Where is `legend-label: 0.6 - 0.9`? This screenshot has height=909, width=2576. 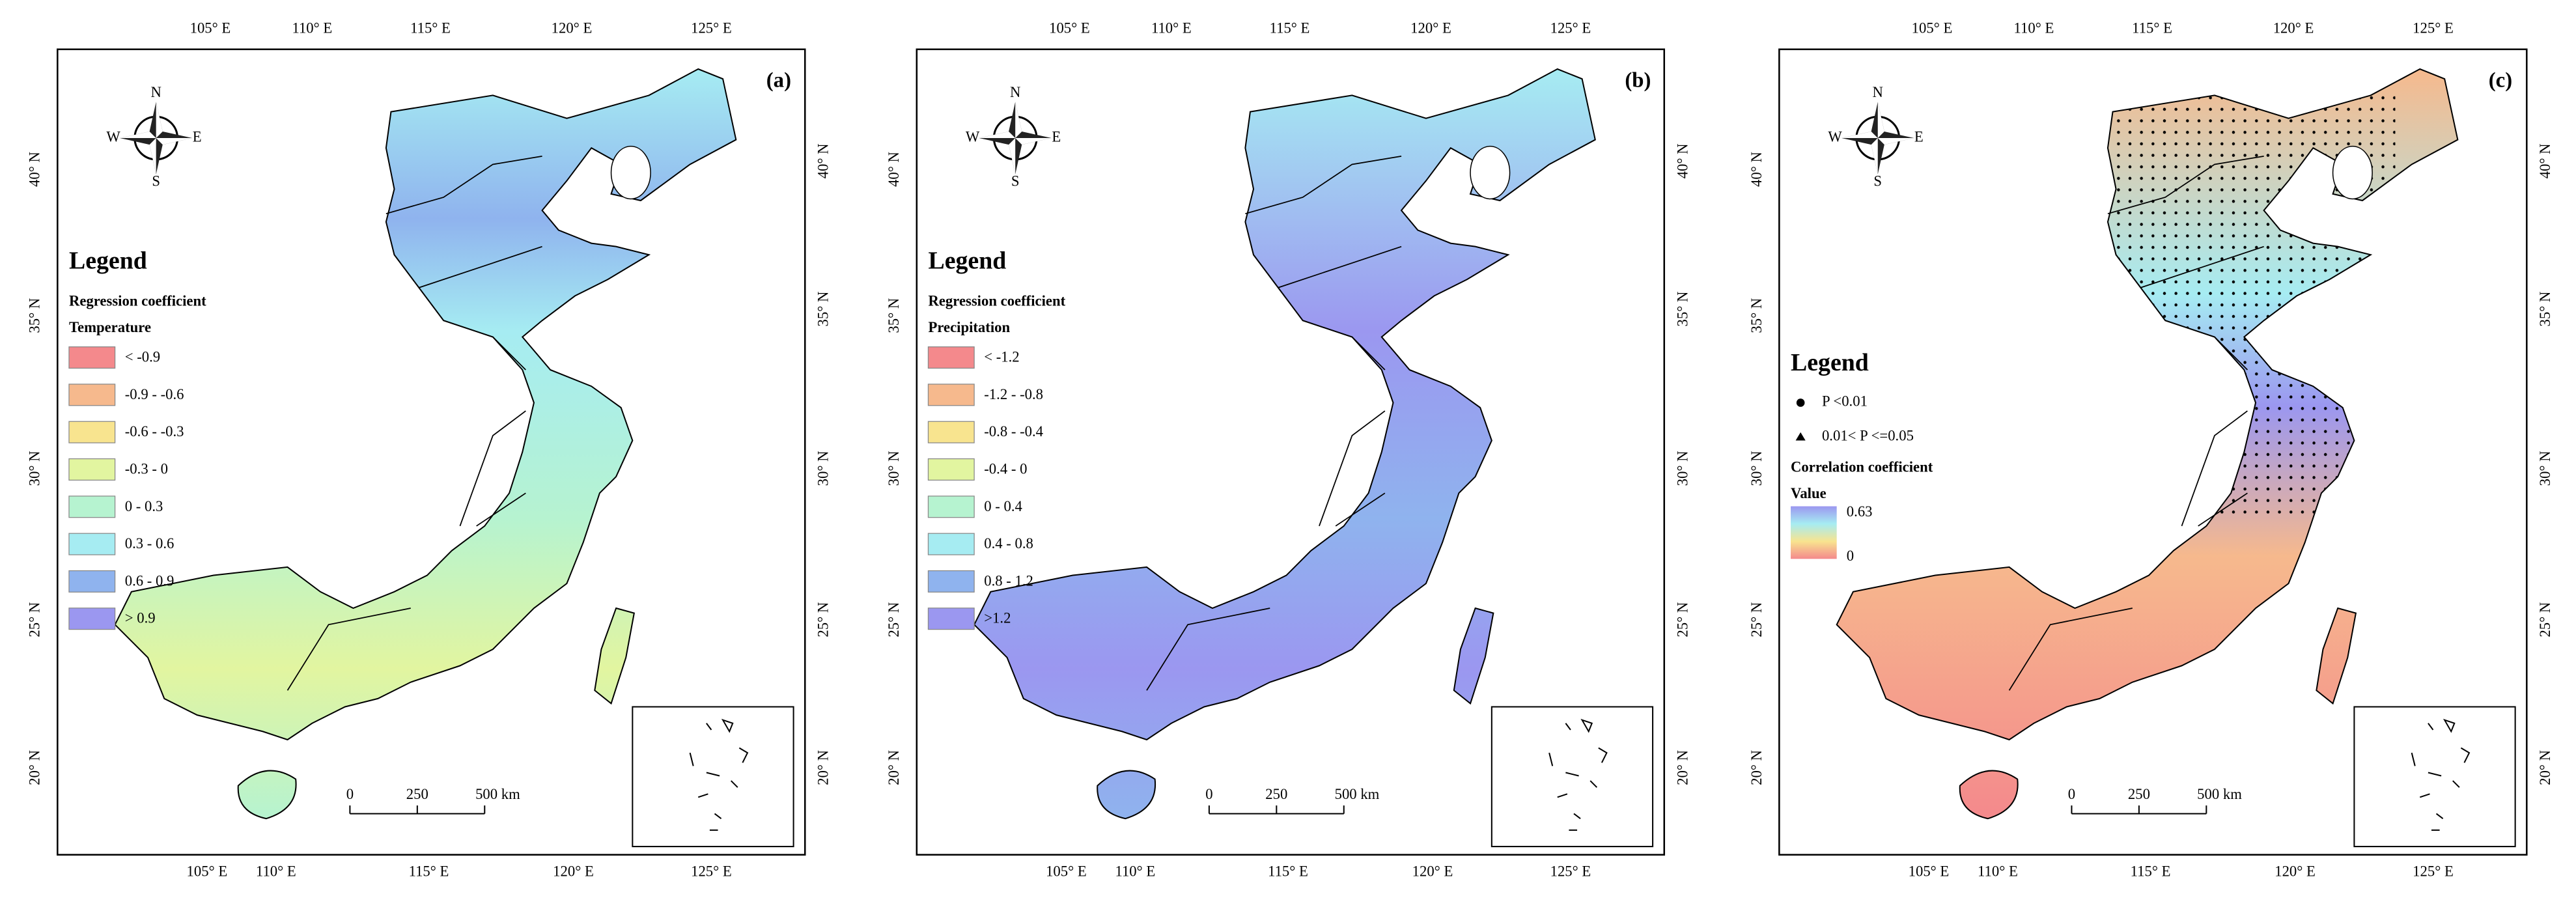 legend-label: 0.6 - 0.9 is located at coordinates (150, 580).